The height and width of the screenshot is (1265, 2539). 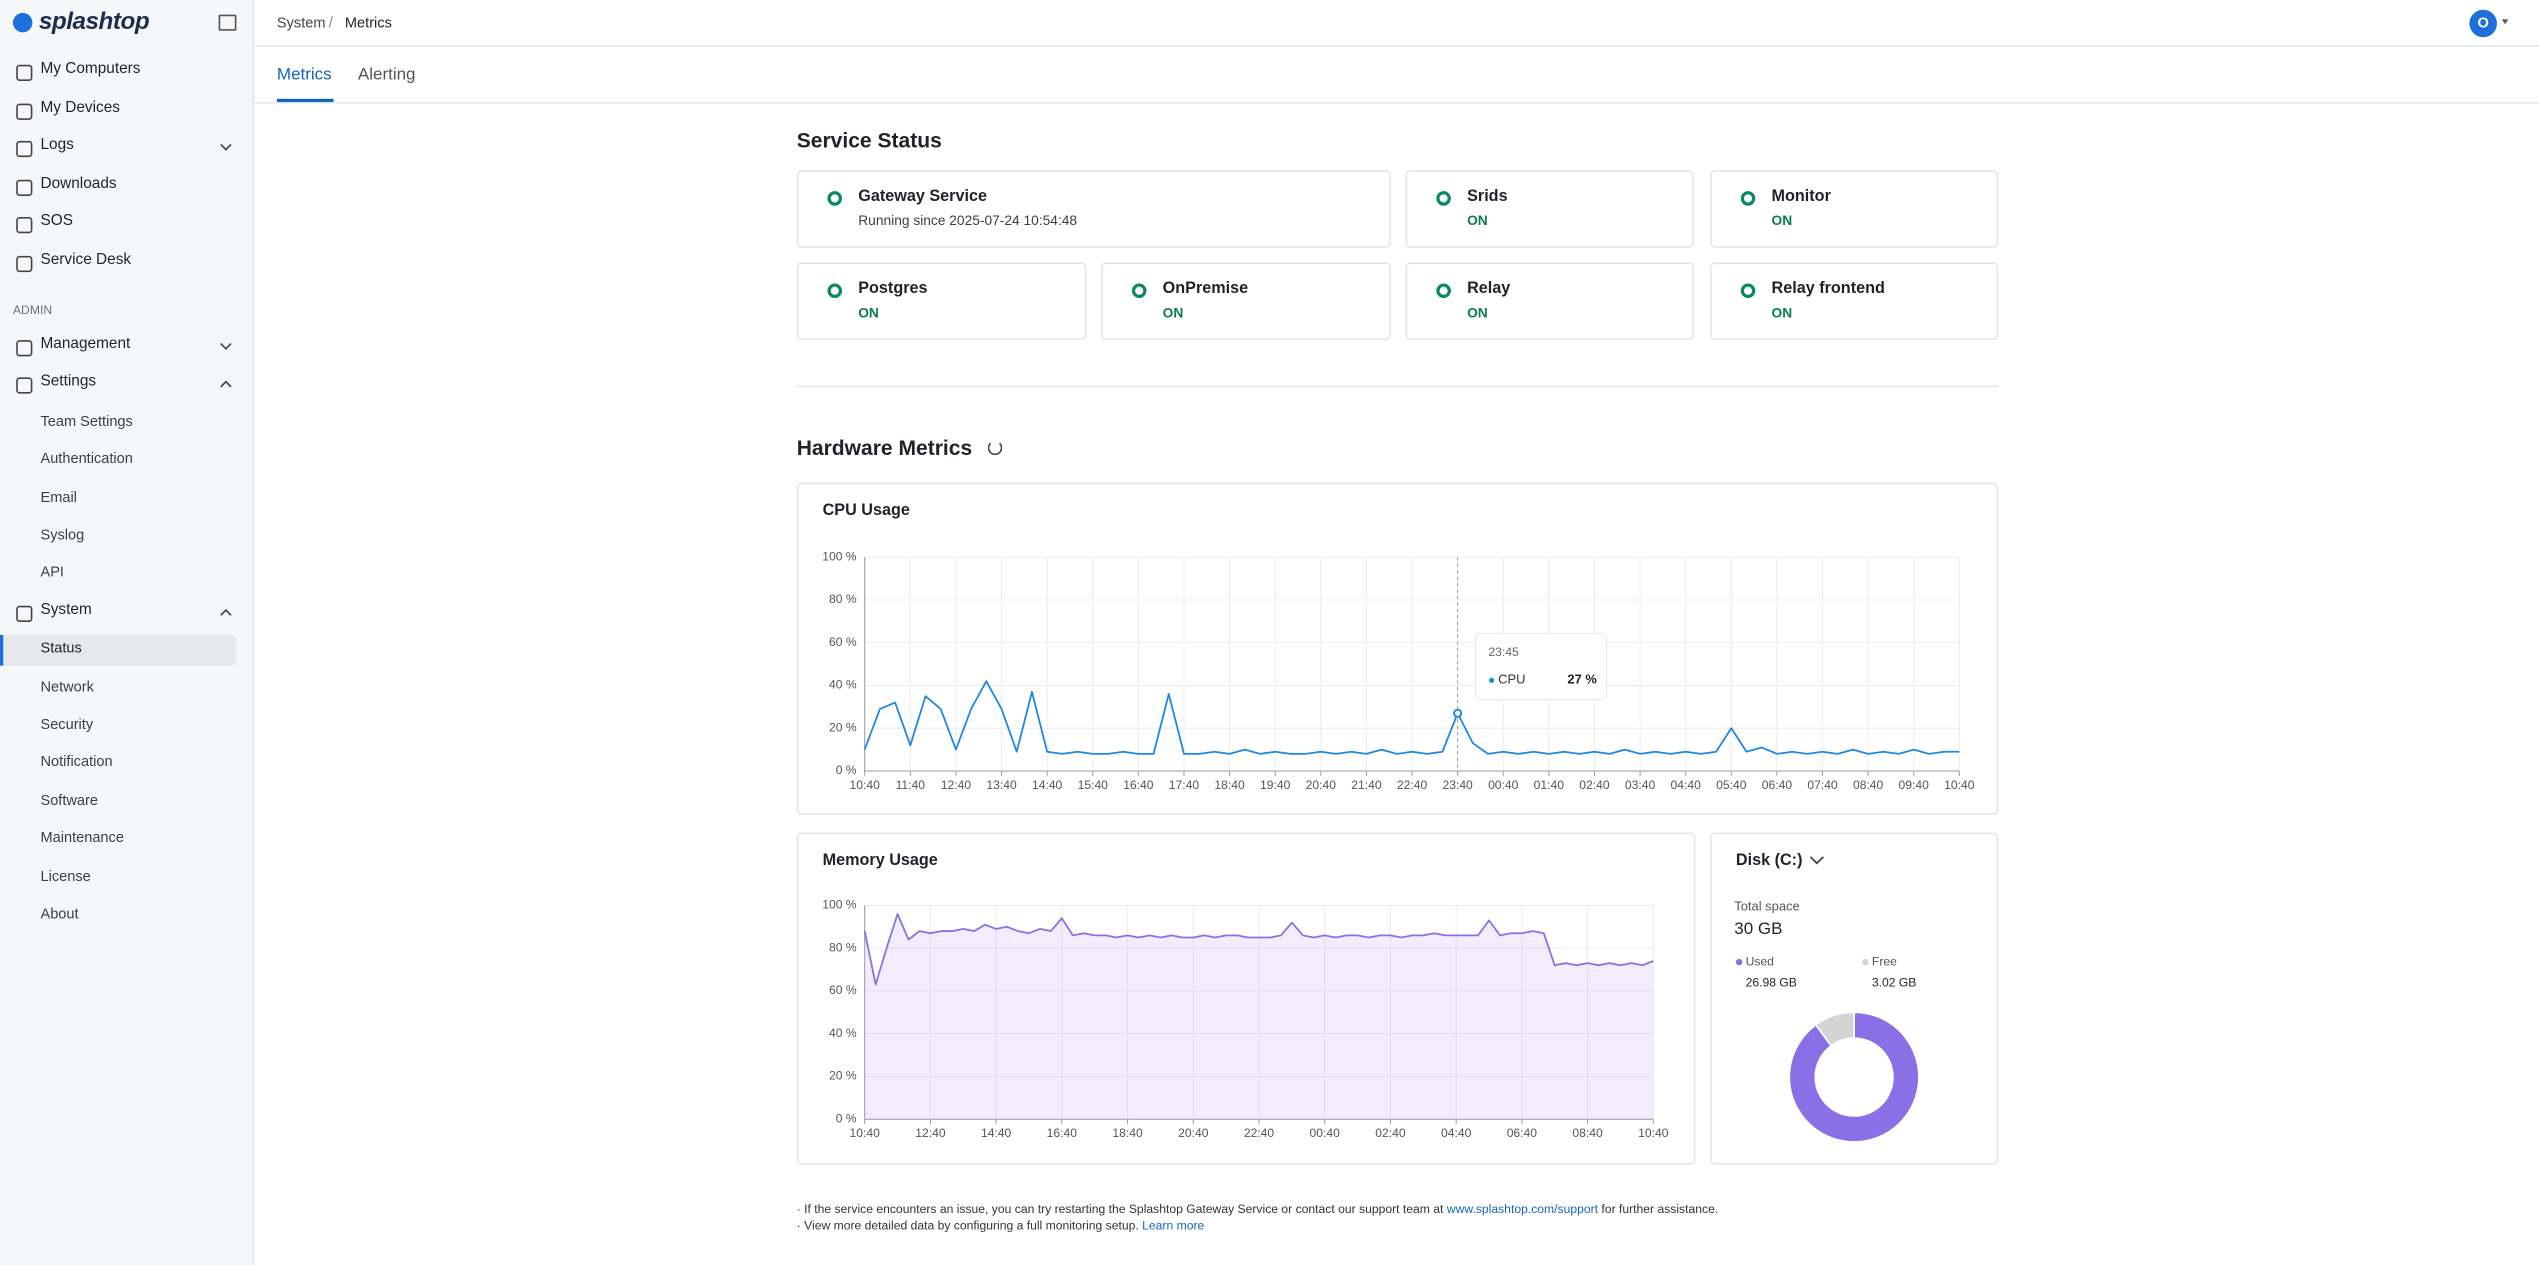 What do you see at coordinates (368, 22) in the screenshot?
I see `breadcrumb: Metrics` at bounding box center [368, 22].